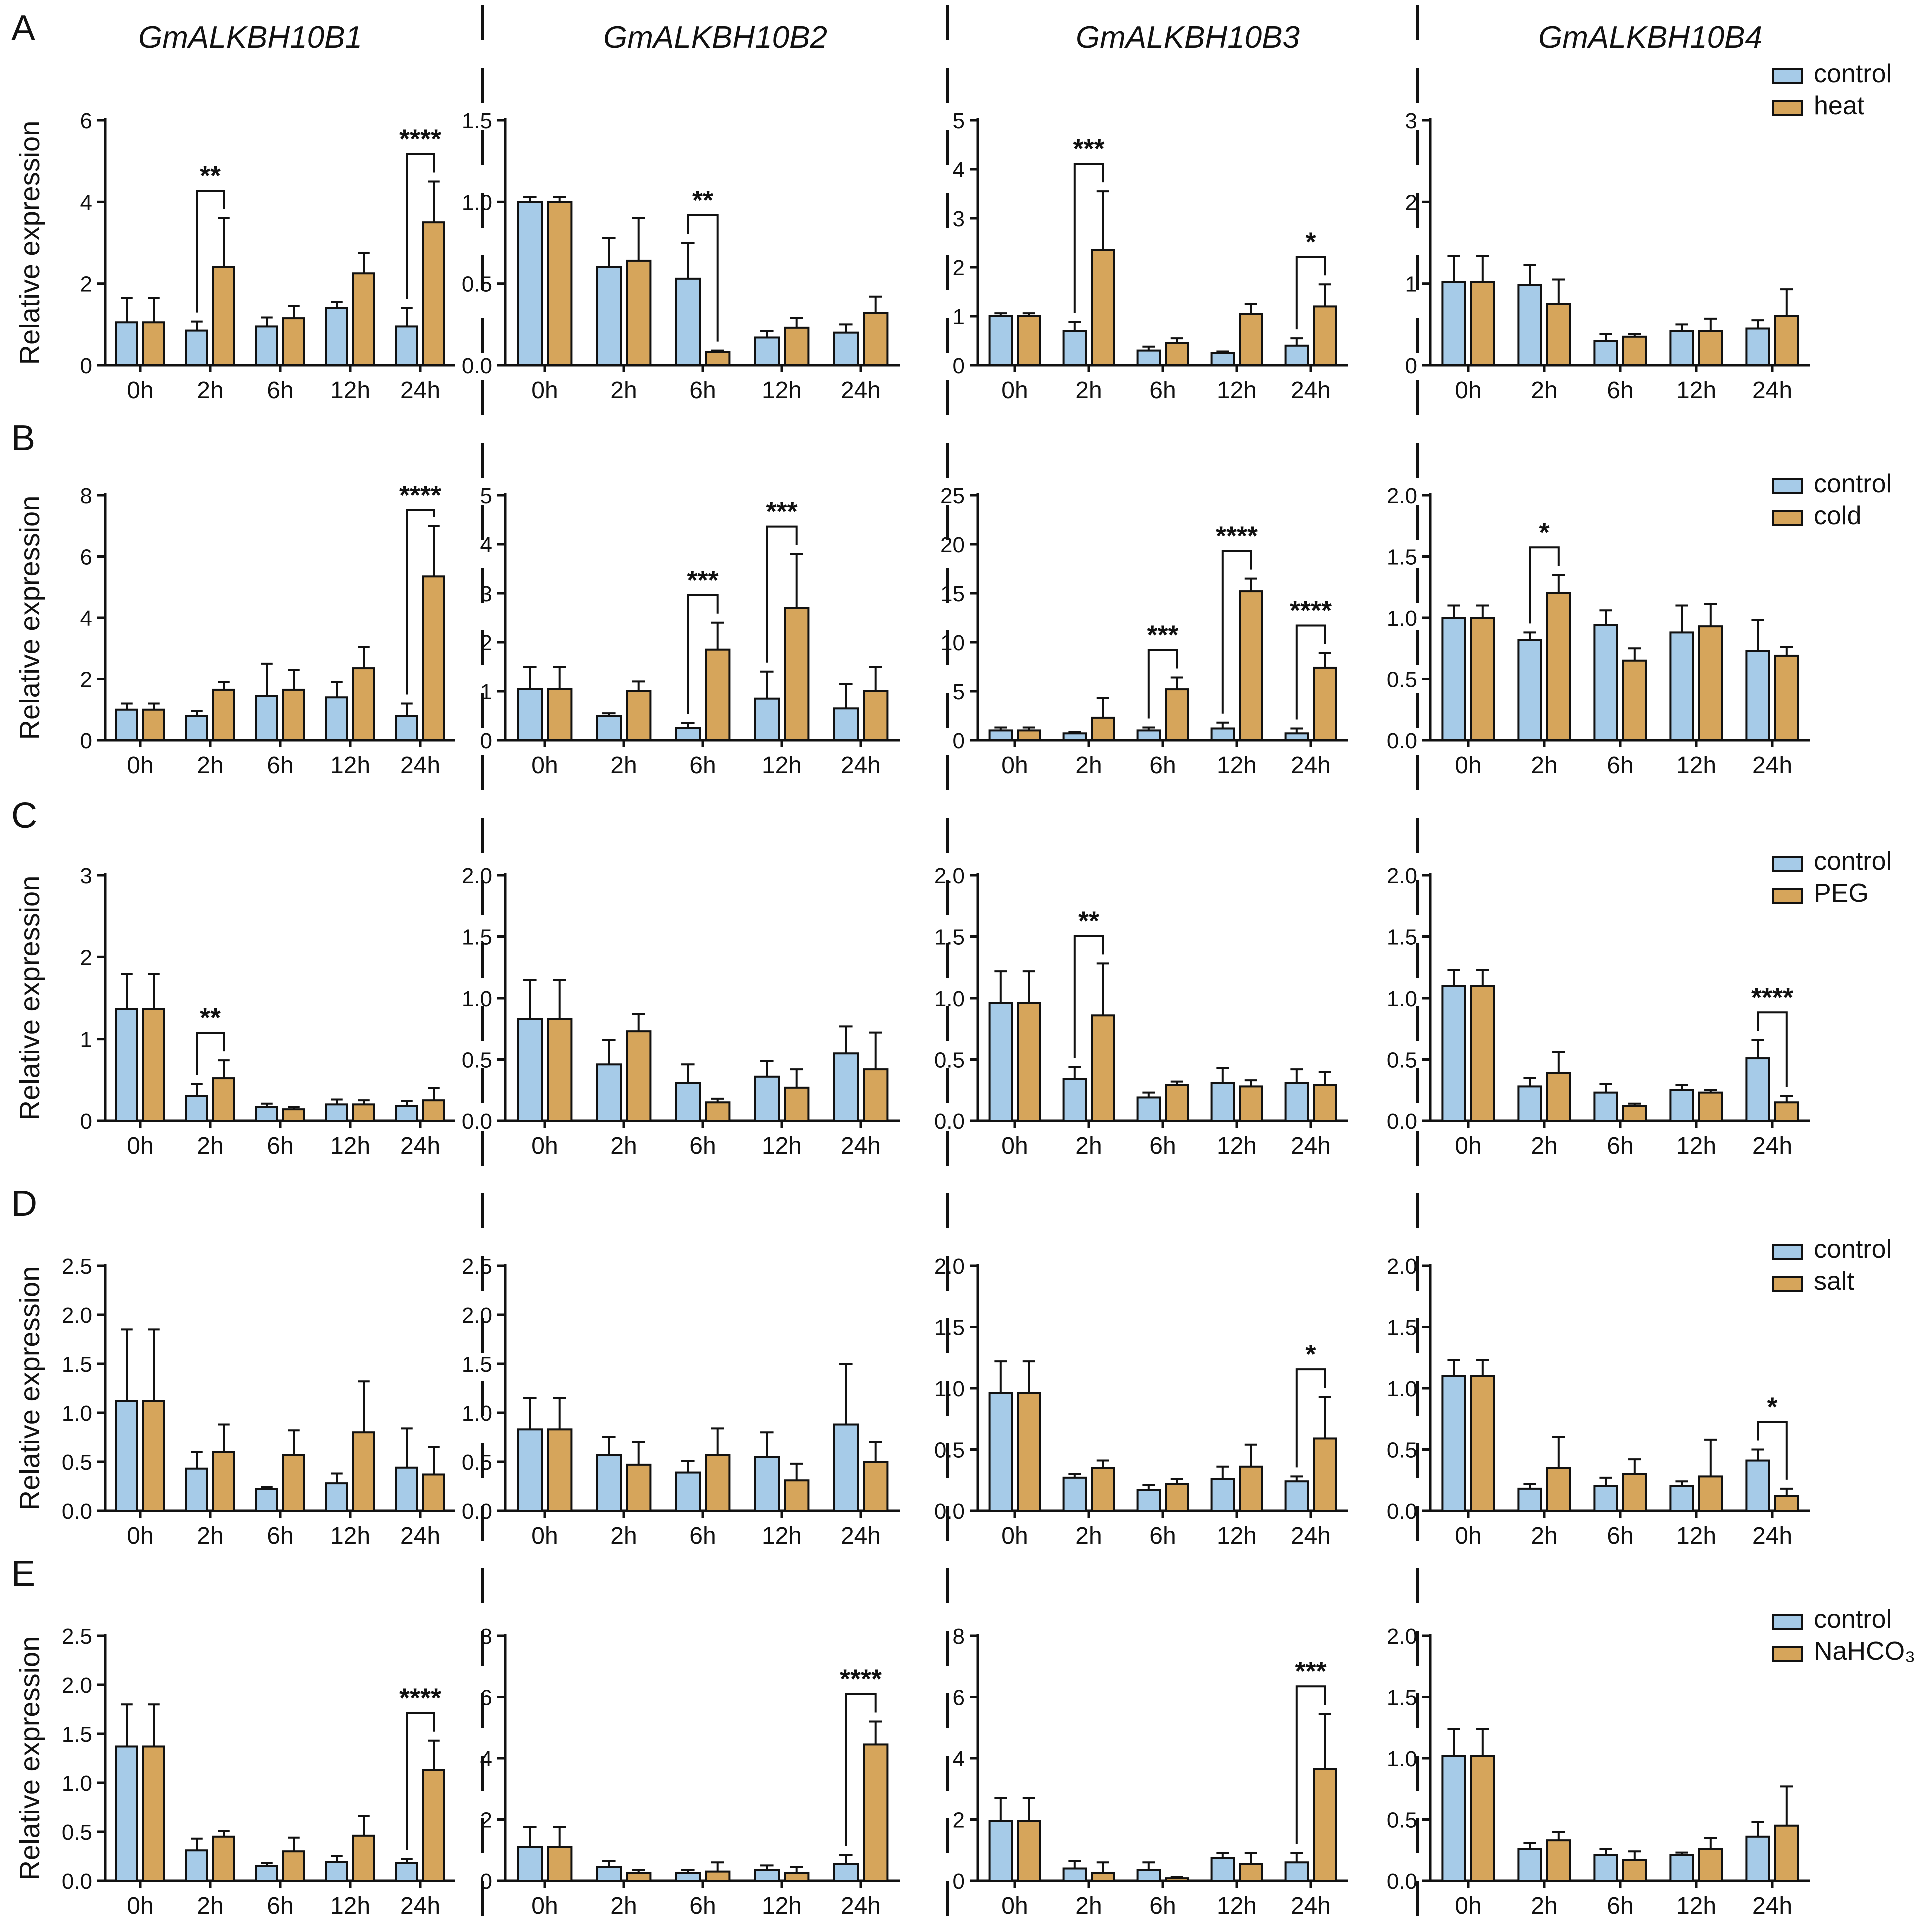  I want to click on chart-D-3: 0.0 0.5 1.0 1.5 2.0 0h 2h 6h 12h 24h *, so click(1141, 1401).